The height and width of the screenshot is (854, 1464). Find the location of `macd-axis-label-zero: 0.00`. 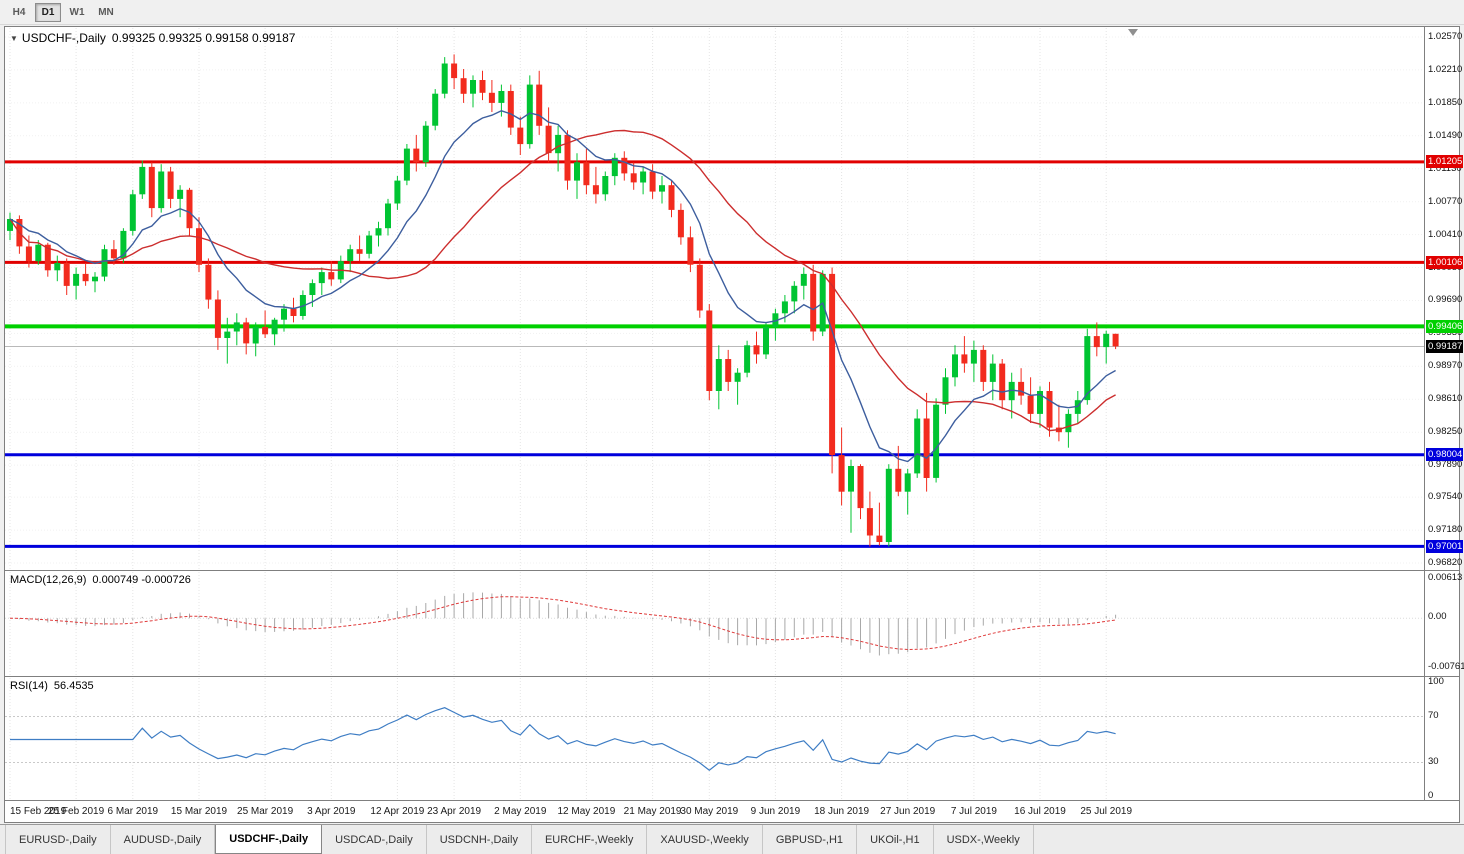

macd-axis-label-zero: 0.00 is located at coordinates (1437, 616).